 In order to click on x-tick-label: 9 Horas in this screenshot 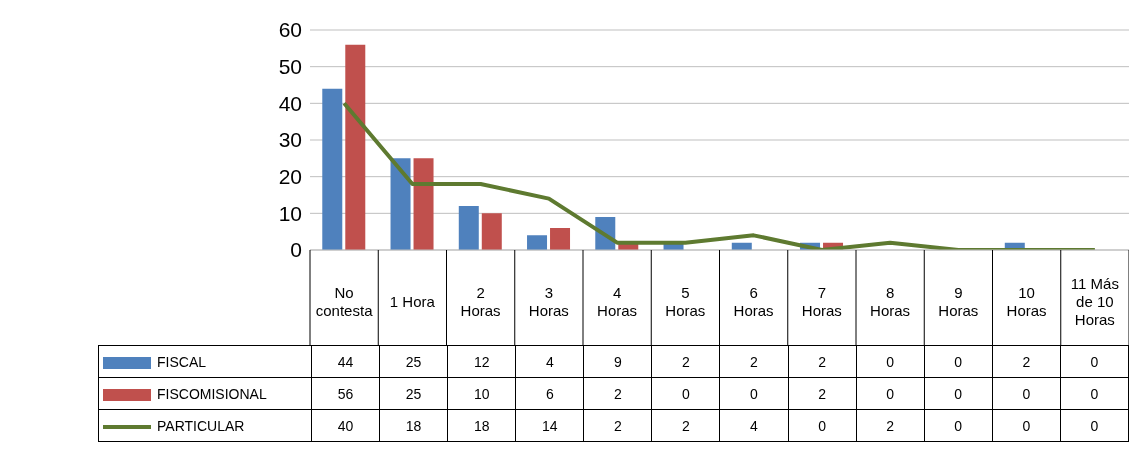, I will do `click(958, 301)`.